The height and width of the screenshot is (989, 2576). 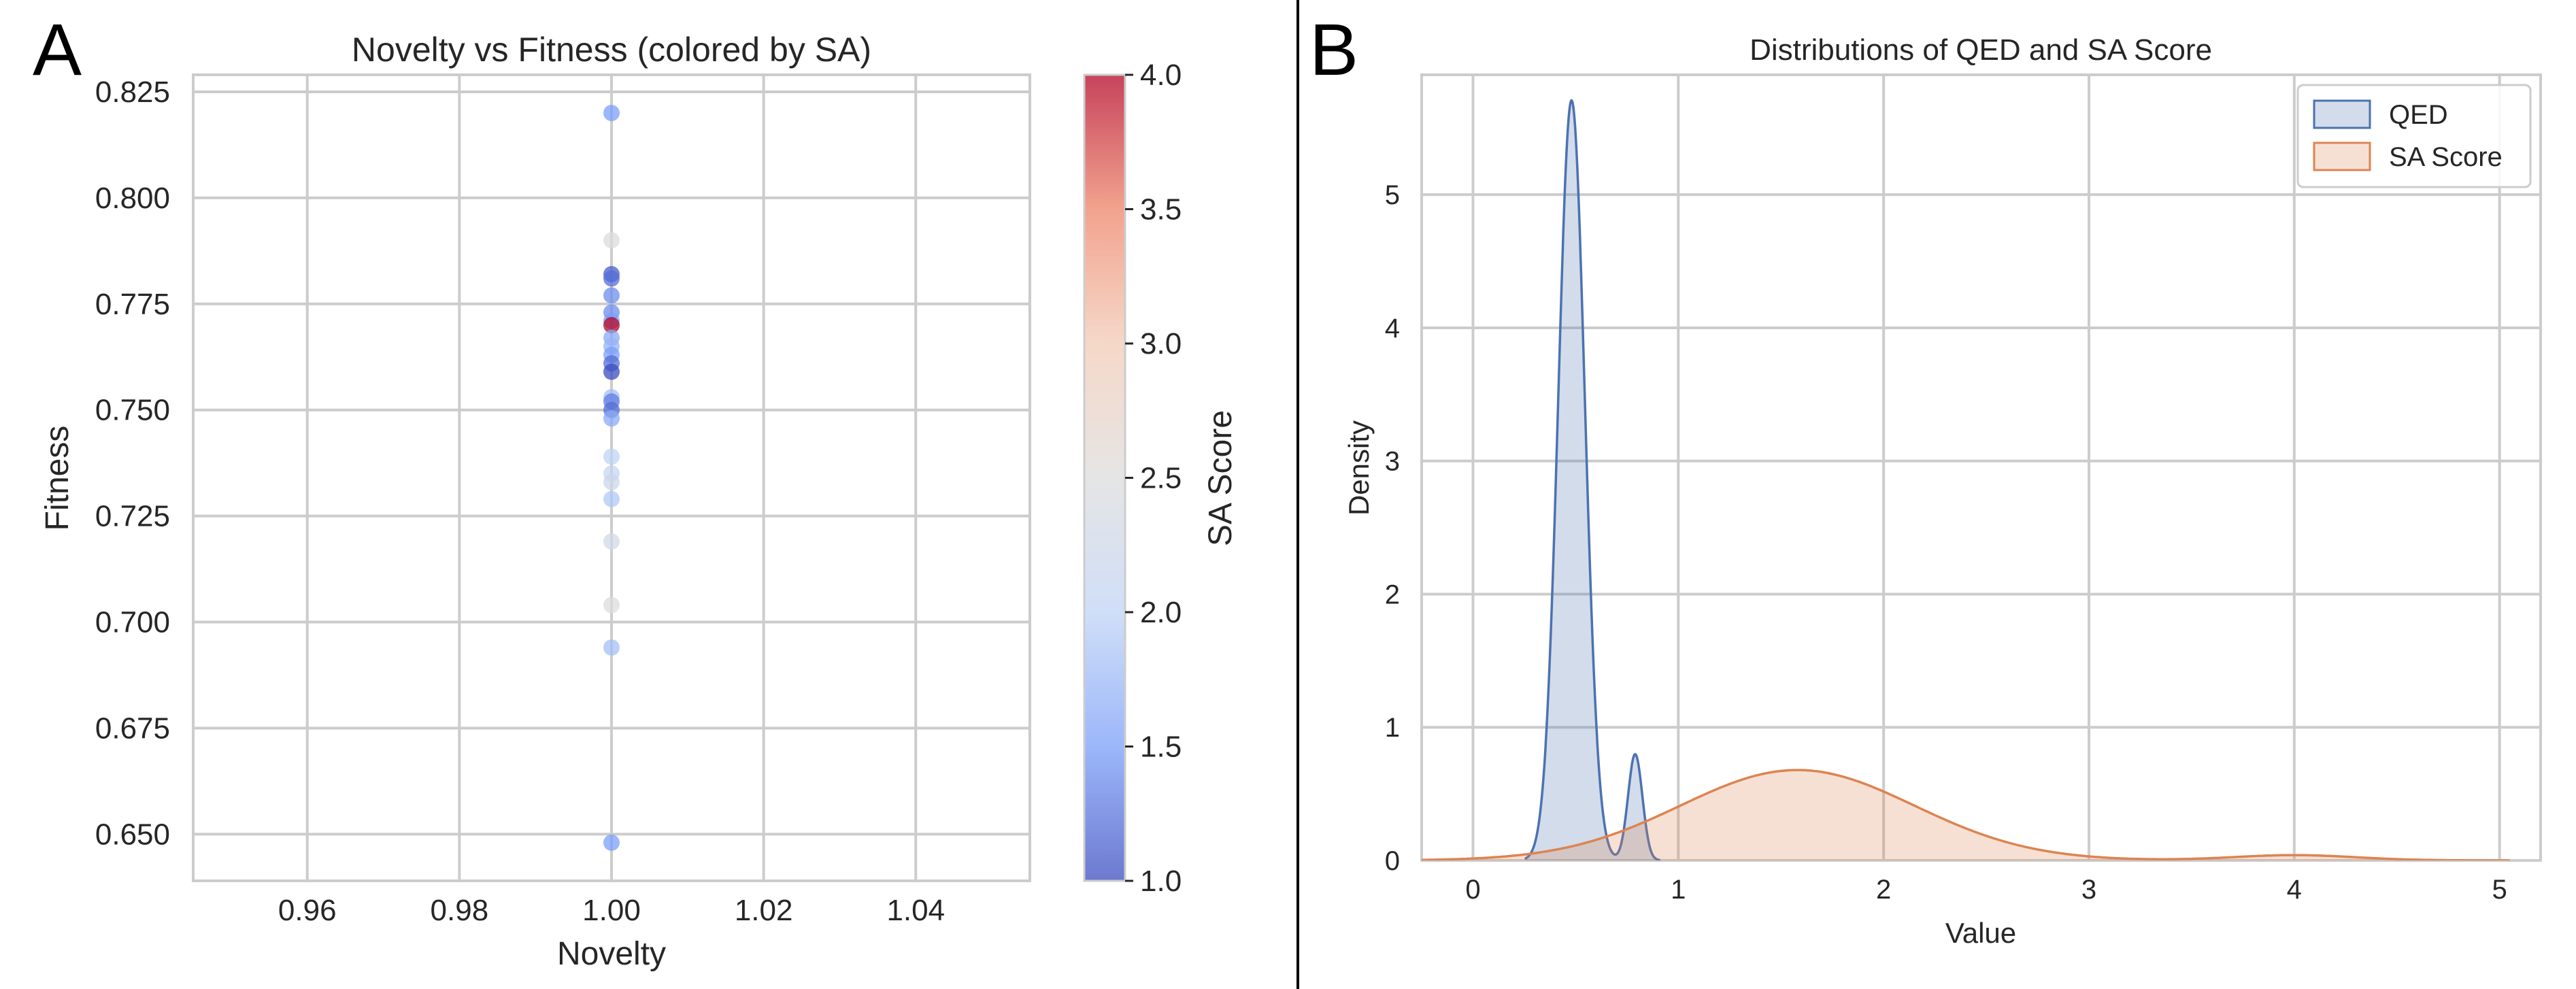 What do you see at coordinates (132, 516) in the screenshot?
I see `y-tick-label: 0.725` at bounding box center [132, 516].